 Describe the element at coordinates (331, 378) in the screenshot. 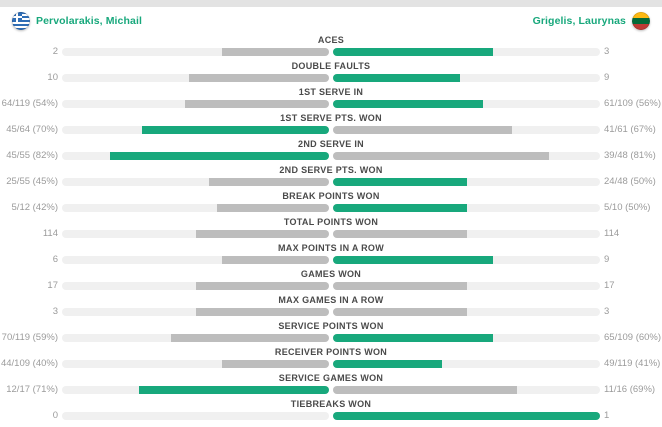

I see `stat-label: SERVICE GAMES WON` at that location.